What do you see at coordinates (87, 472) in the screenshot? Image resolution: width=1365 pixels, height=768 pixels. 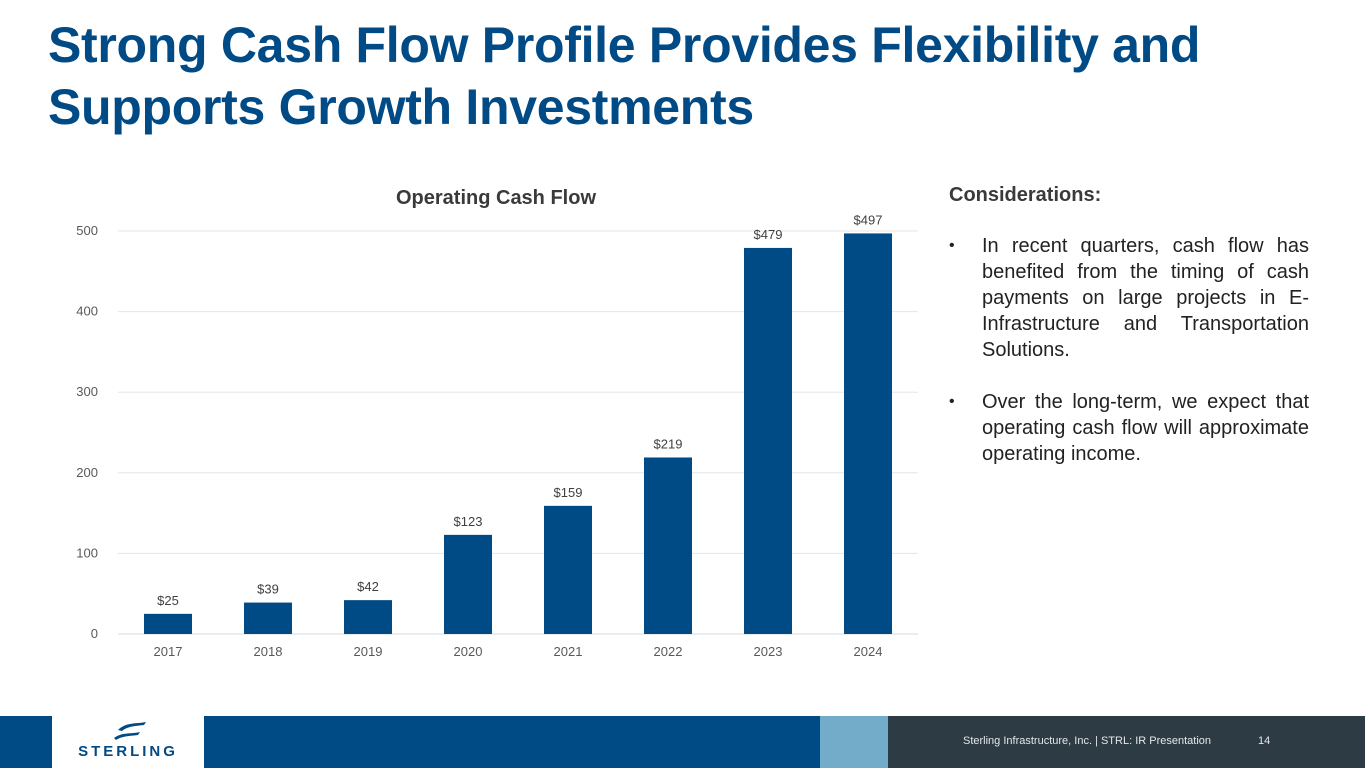 I see `y-tick-label: 200` at bounding box center [87, 472].